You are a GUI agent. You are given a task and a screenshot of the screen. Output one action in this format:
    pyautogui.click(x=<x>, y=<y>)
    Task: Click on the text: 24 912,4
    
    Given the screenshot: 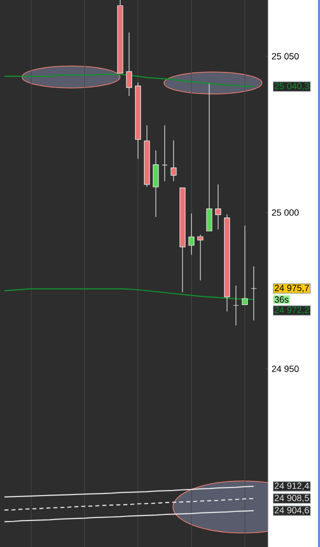 What is the action you would take?
    pyautogui.click(x=292, y=486)
    